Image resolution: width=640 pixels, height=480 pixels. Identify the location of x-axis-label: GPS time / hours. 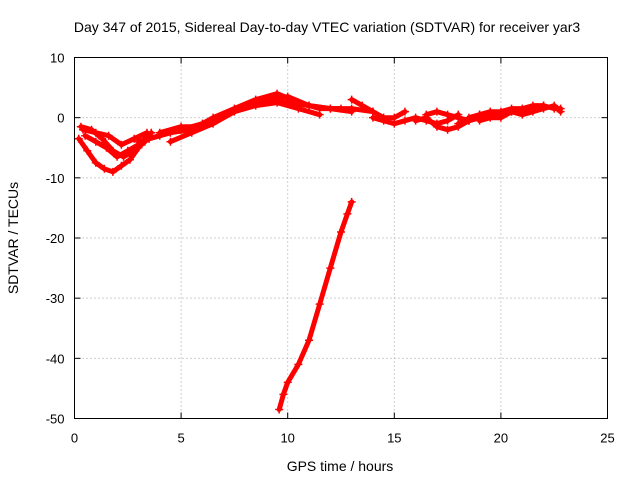
(340, 466).